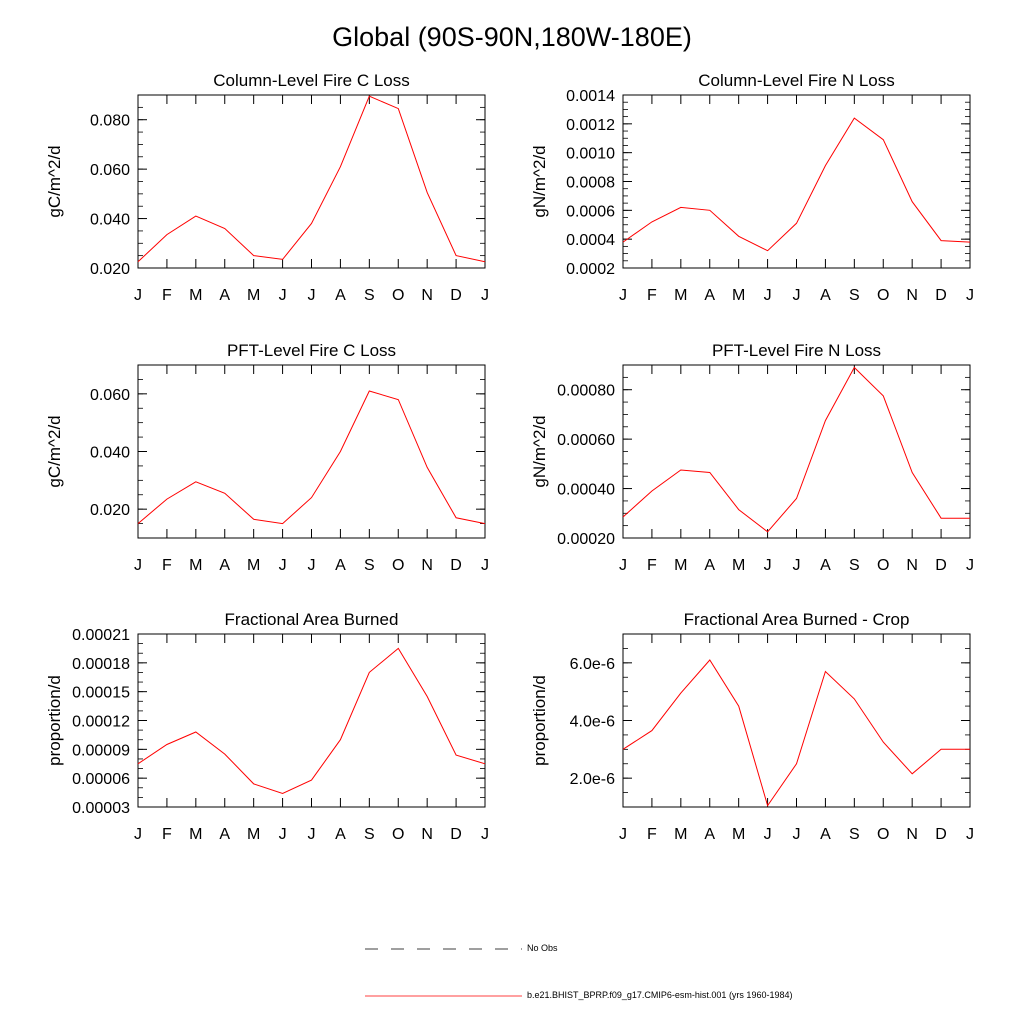  Describe the element at coordinates (311, 350) in the screenshot. I see `panel-title: PFT-Level Fire C Loss` at that location.